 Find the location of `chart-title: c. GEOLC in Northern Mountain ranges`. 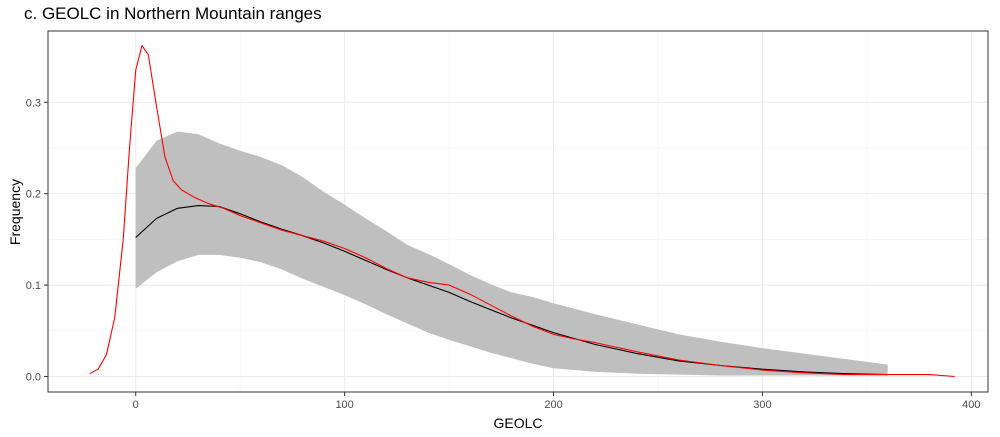

chart-title: c. GEOLC in Northern Mountain ranges is located at coordinates (173, 13).